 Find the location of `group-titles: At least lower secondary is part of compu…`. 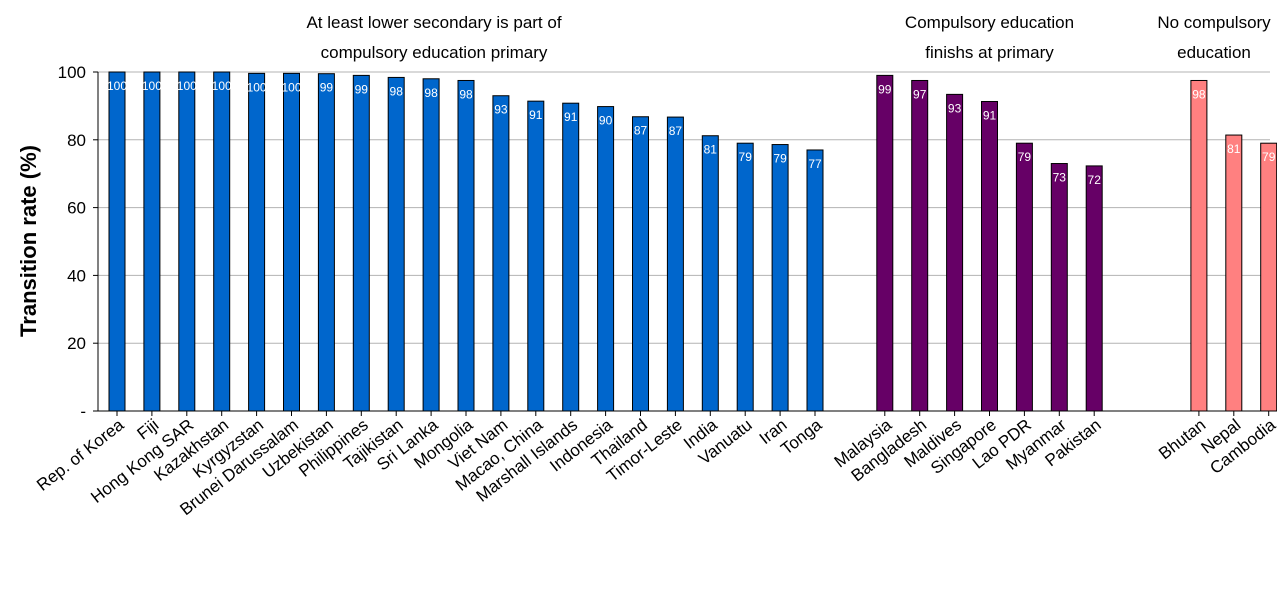

group-titles: At least lower secondary is part of compu… is located at coordinates (788, 37).